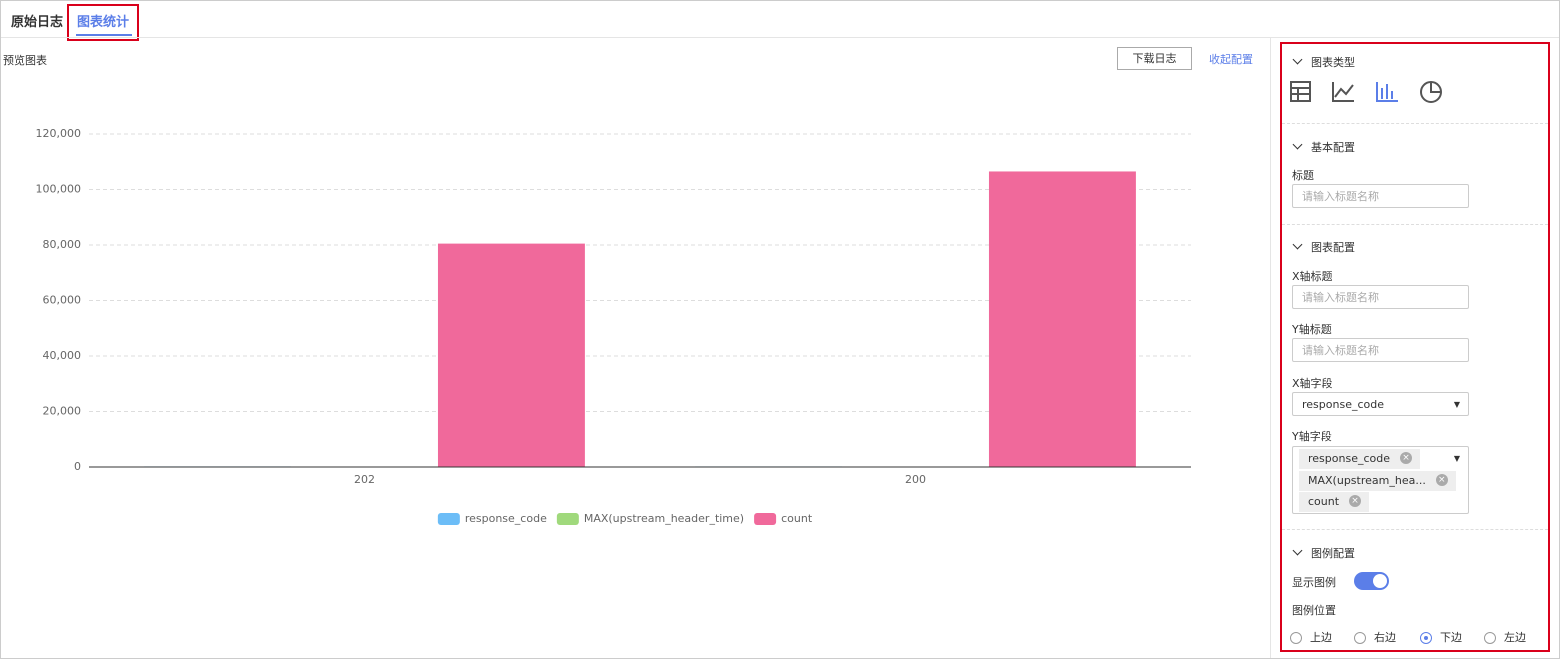 This screenshot has width=1560, height=659. I want to click on tag: response_code, so click(1359, 459).